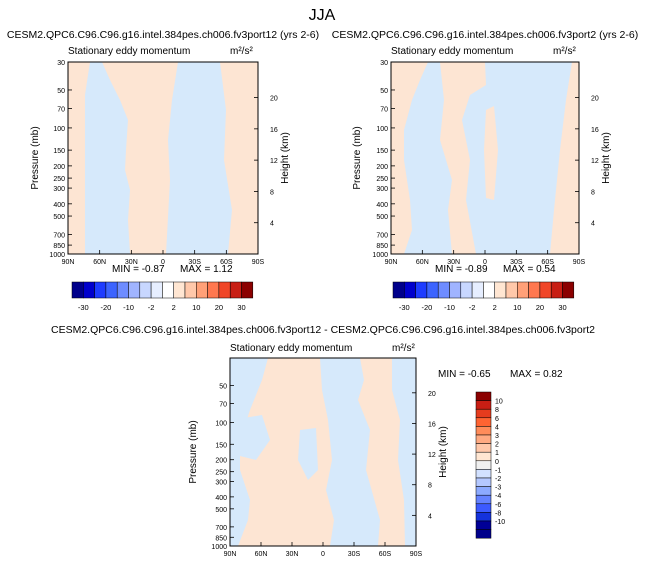 This screenshot has height=565, width=645. What do you see at coordinates (193, 451) in the screenshot?
I see `panel-3-y-axis-label: Pressure (mb)` at bounding box center [193, 451].